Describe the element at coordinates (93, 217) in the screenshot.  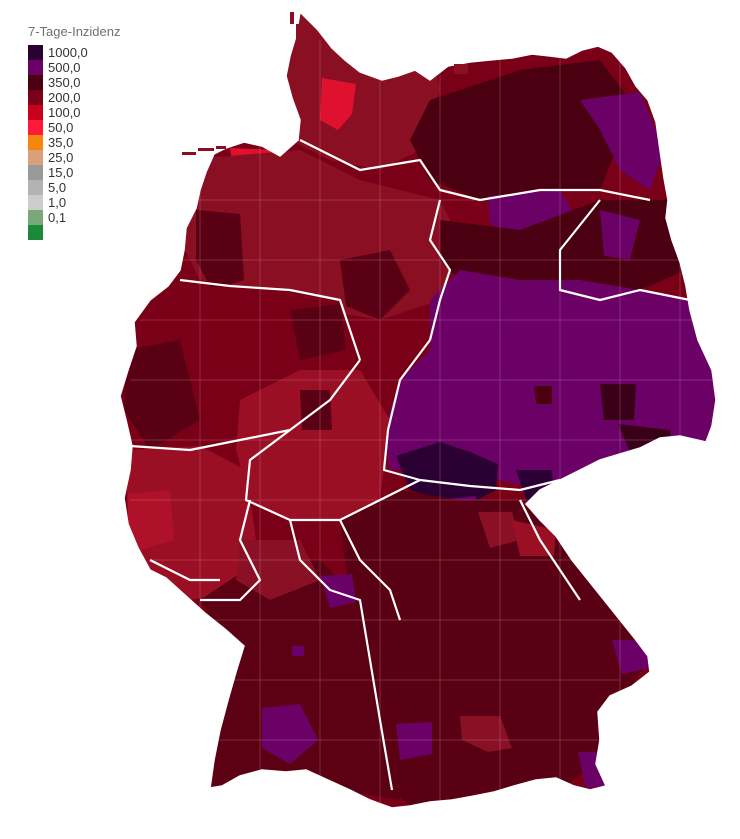
I see `legend-item: 0,1` at that location.